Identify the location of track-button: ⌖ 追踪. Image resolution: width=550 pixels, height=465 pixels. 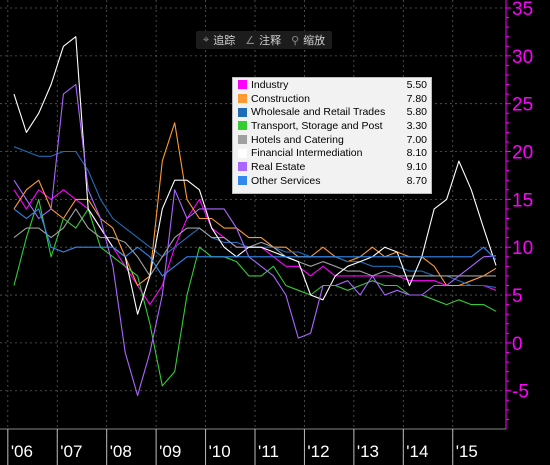
(219, 40).